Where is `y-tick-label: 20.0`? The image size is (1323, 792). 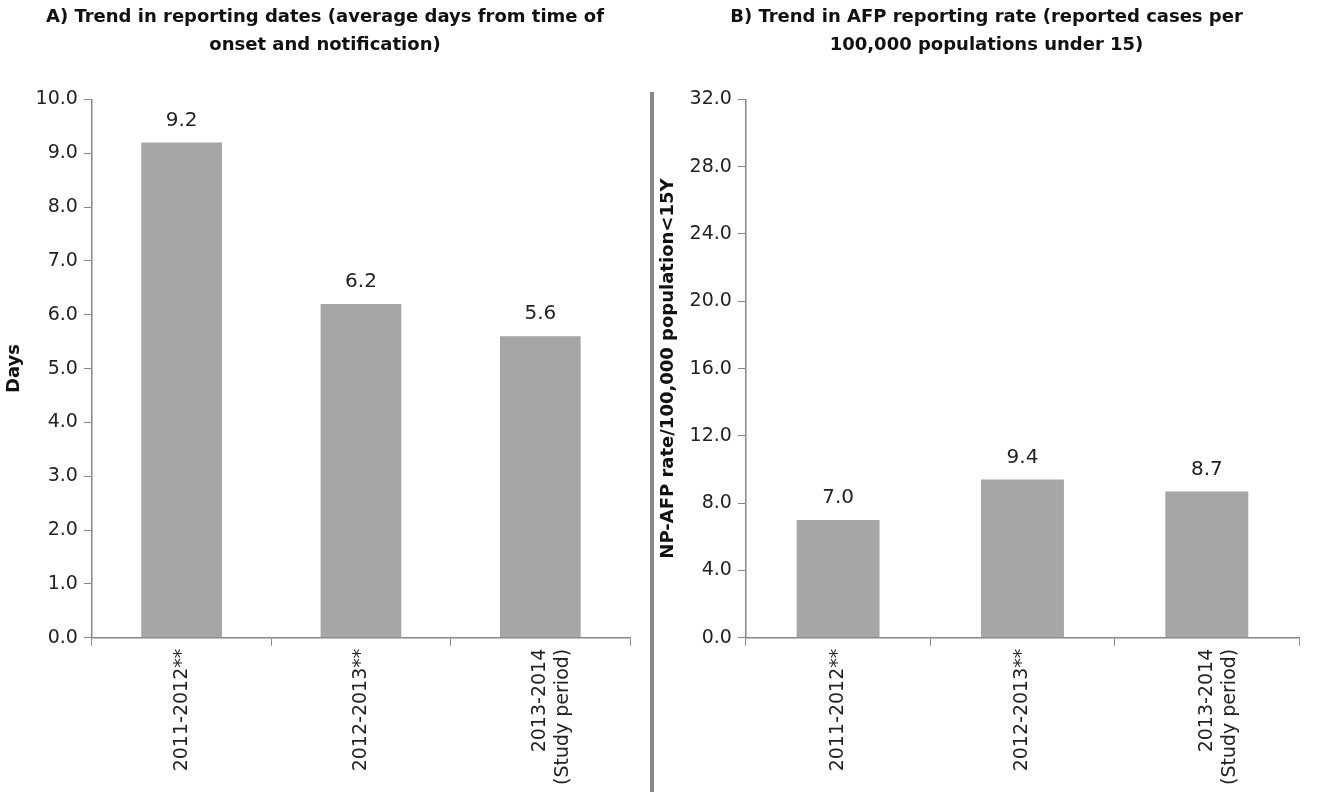
y-tick-label: 20.0 is located at coordinates (710, 299).